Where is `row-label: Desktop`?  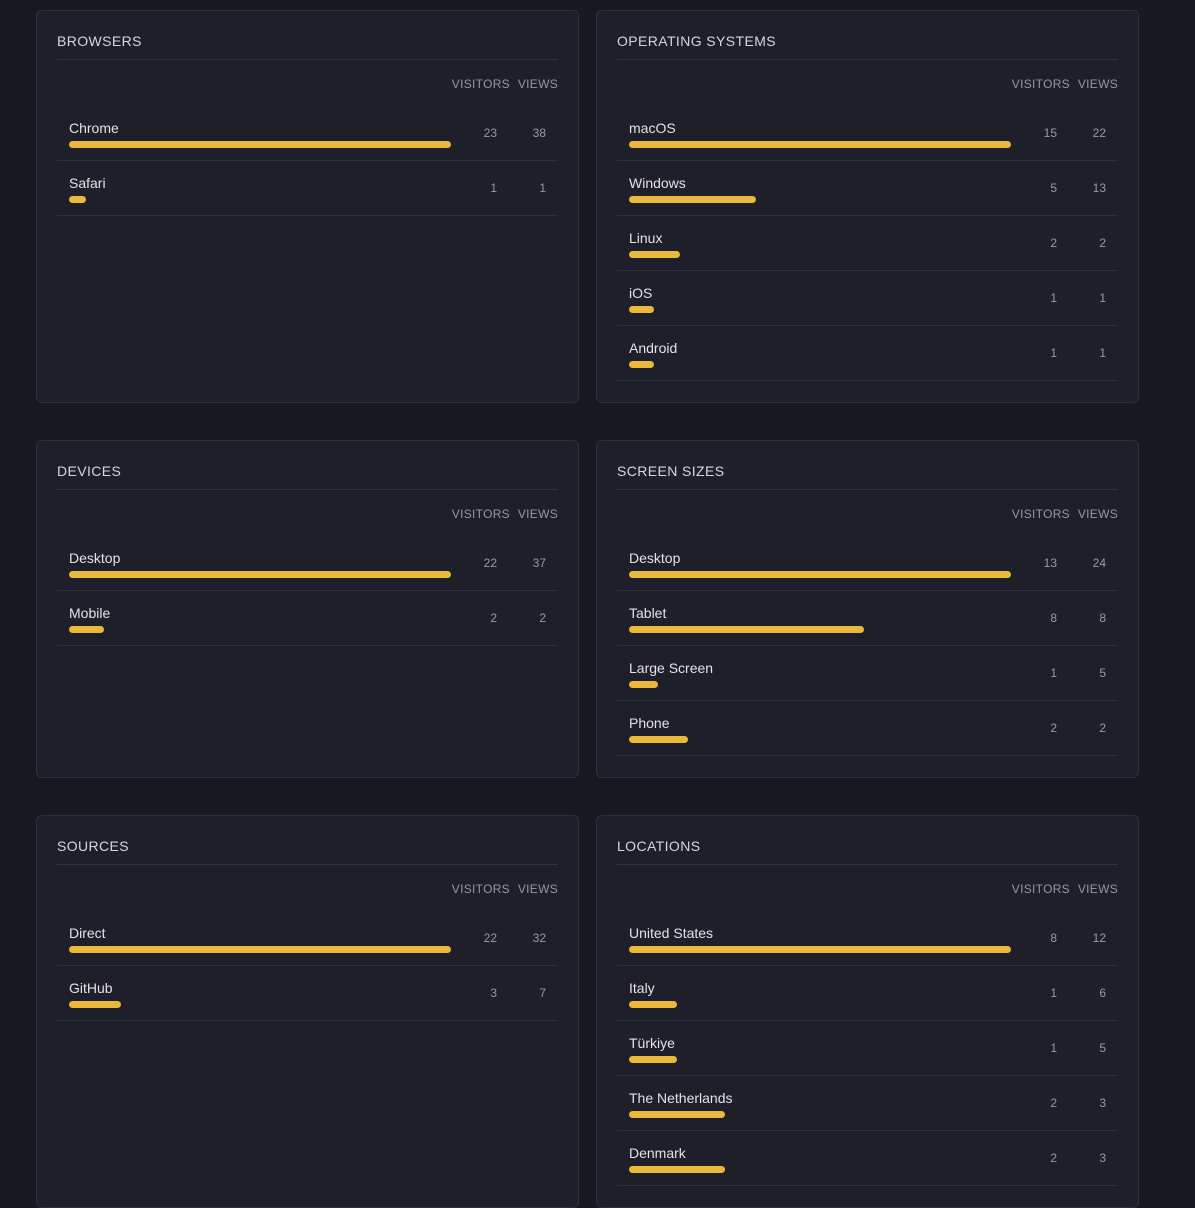
row-label: Desktop is located at coordinates (95, 558).